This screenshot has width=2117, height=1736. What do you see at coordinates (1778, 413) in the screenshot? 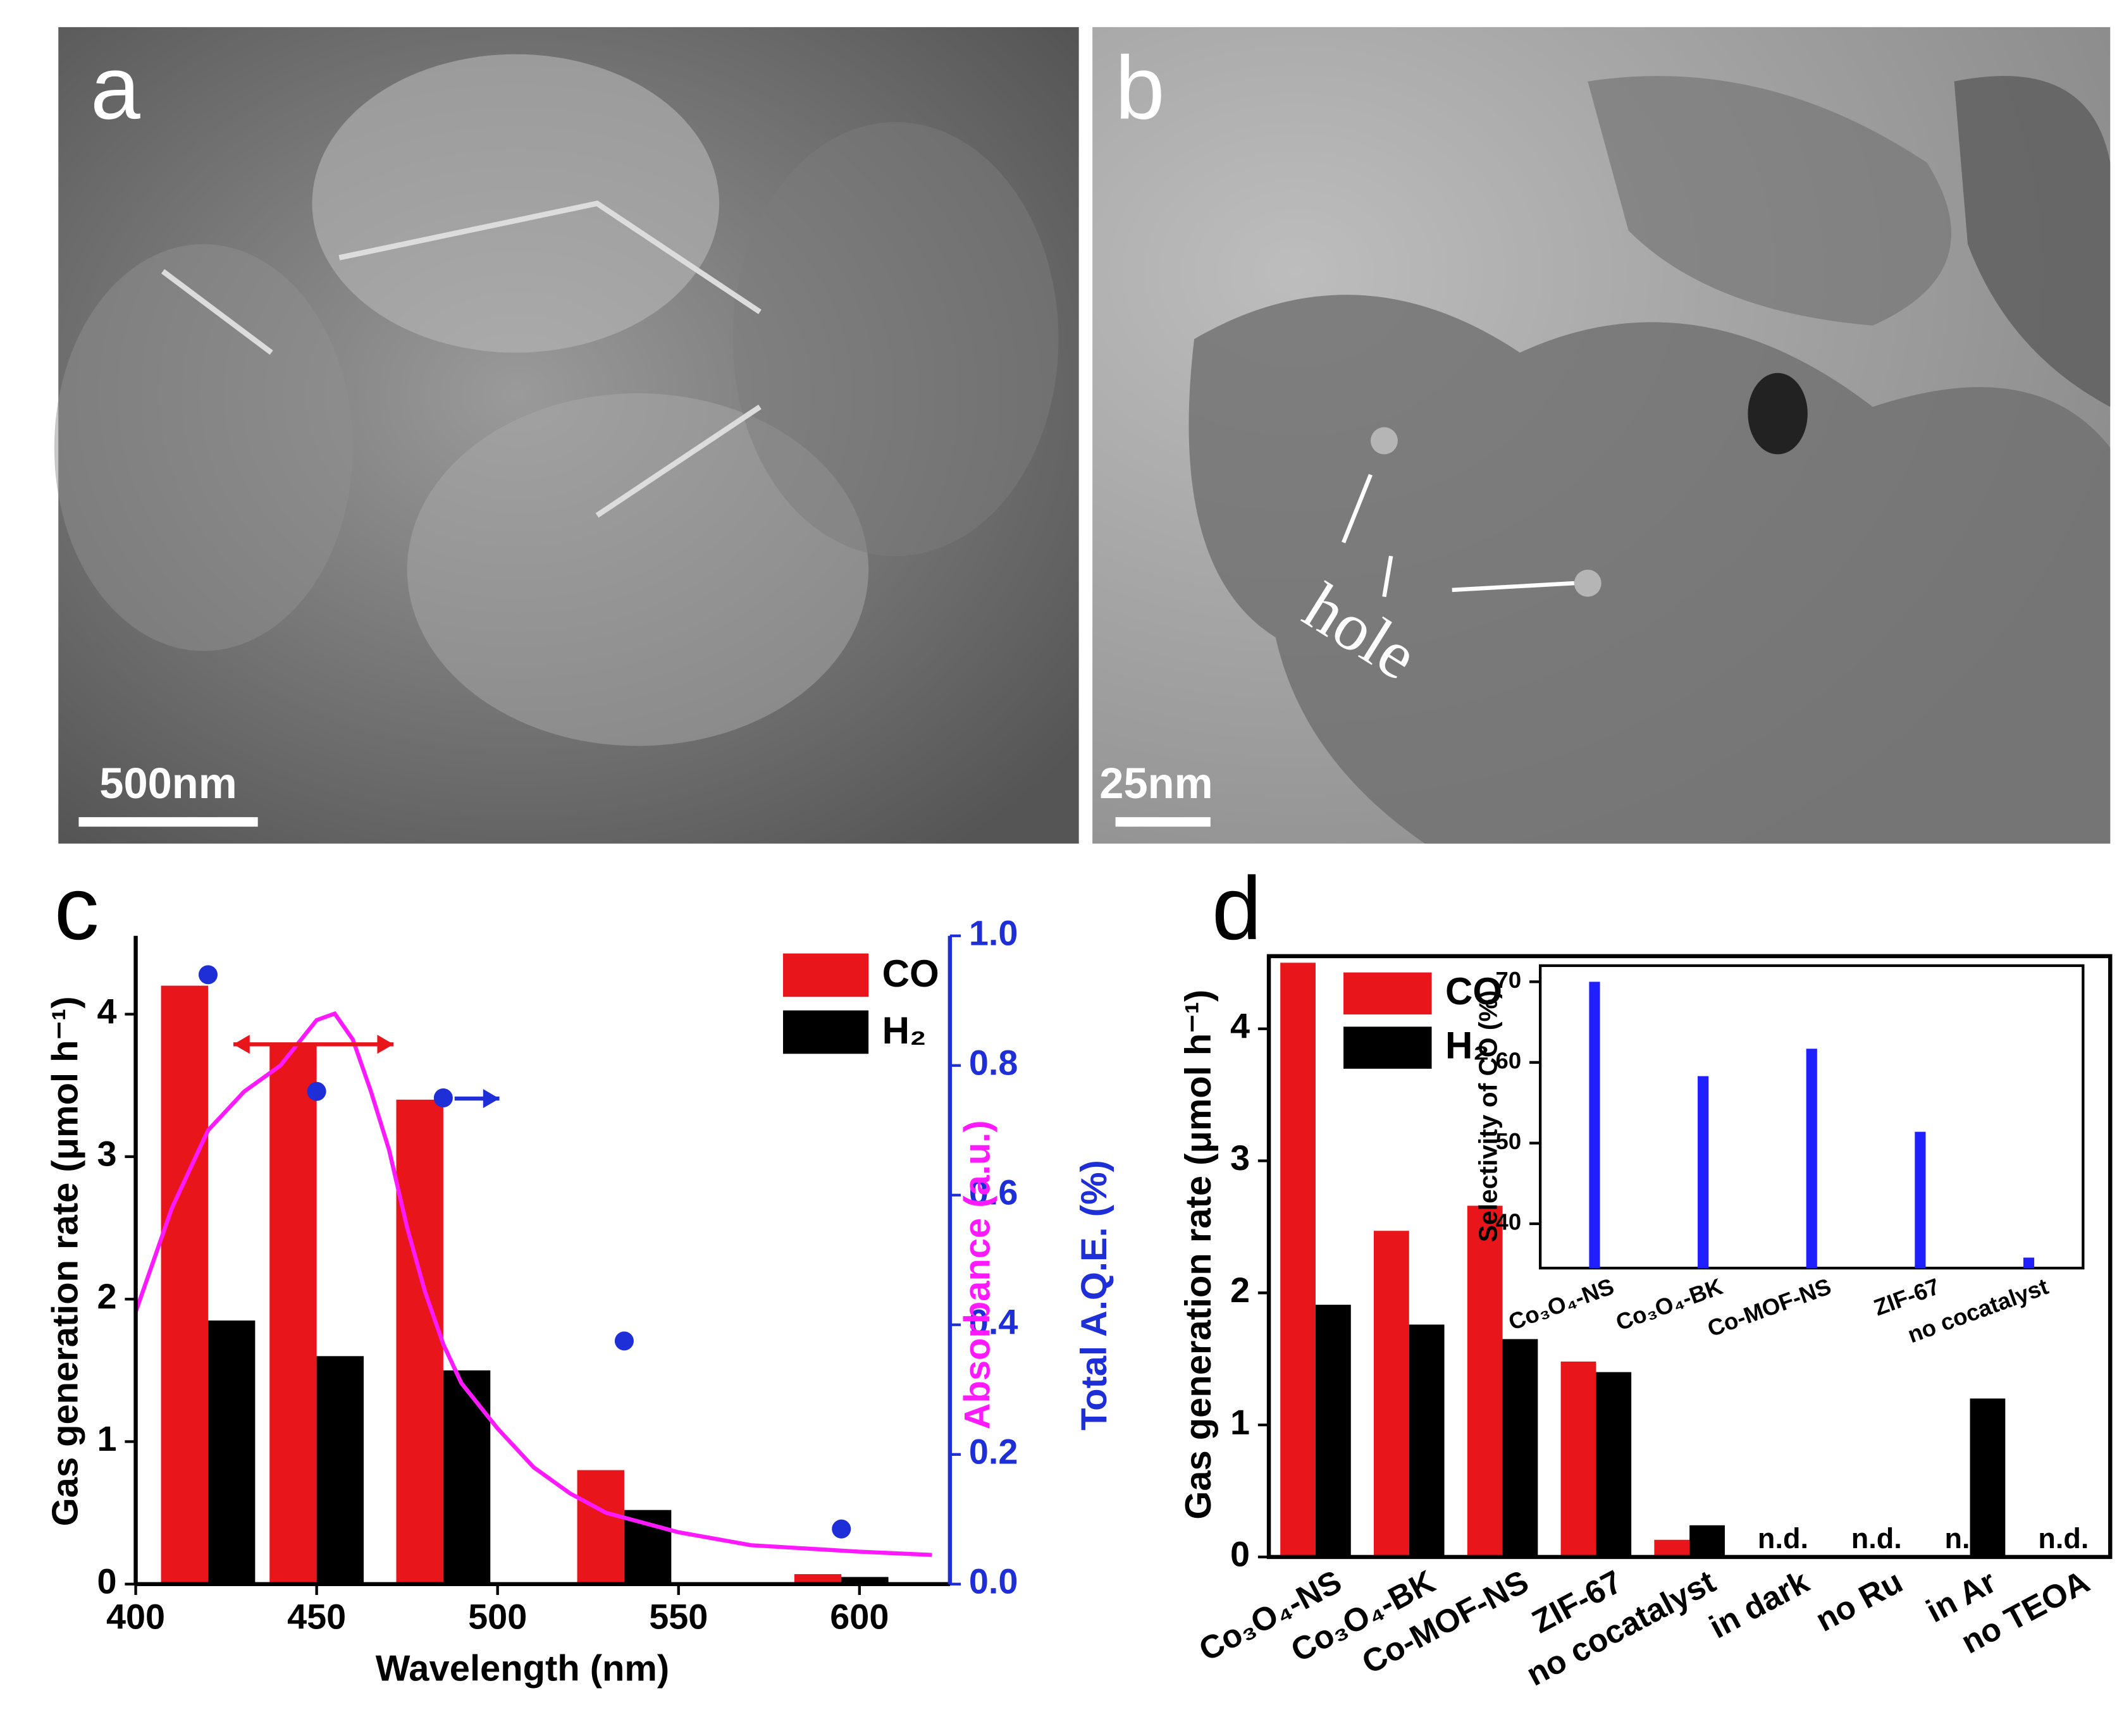
I see `particle` at bounding box center [1778, 413].